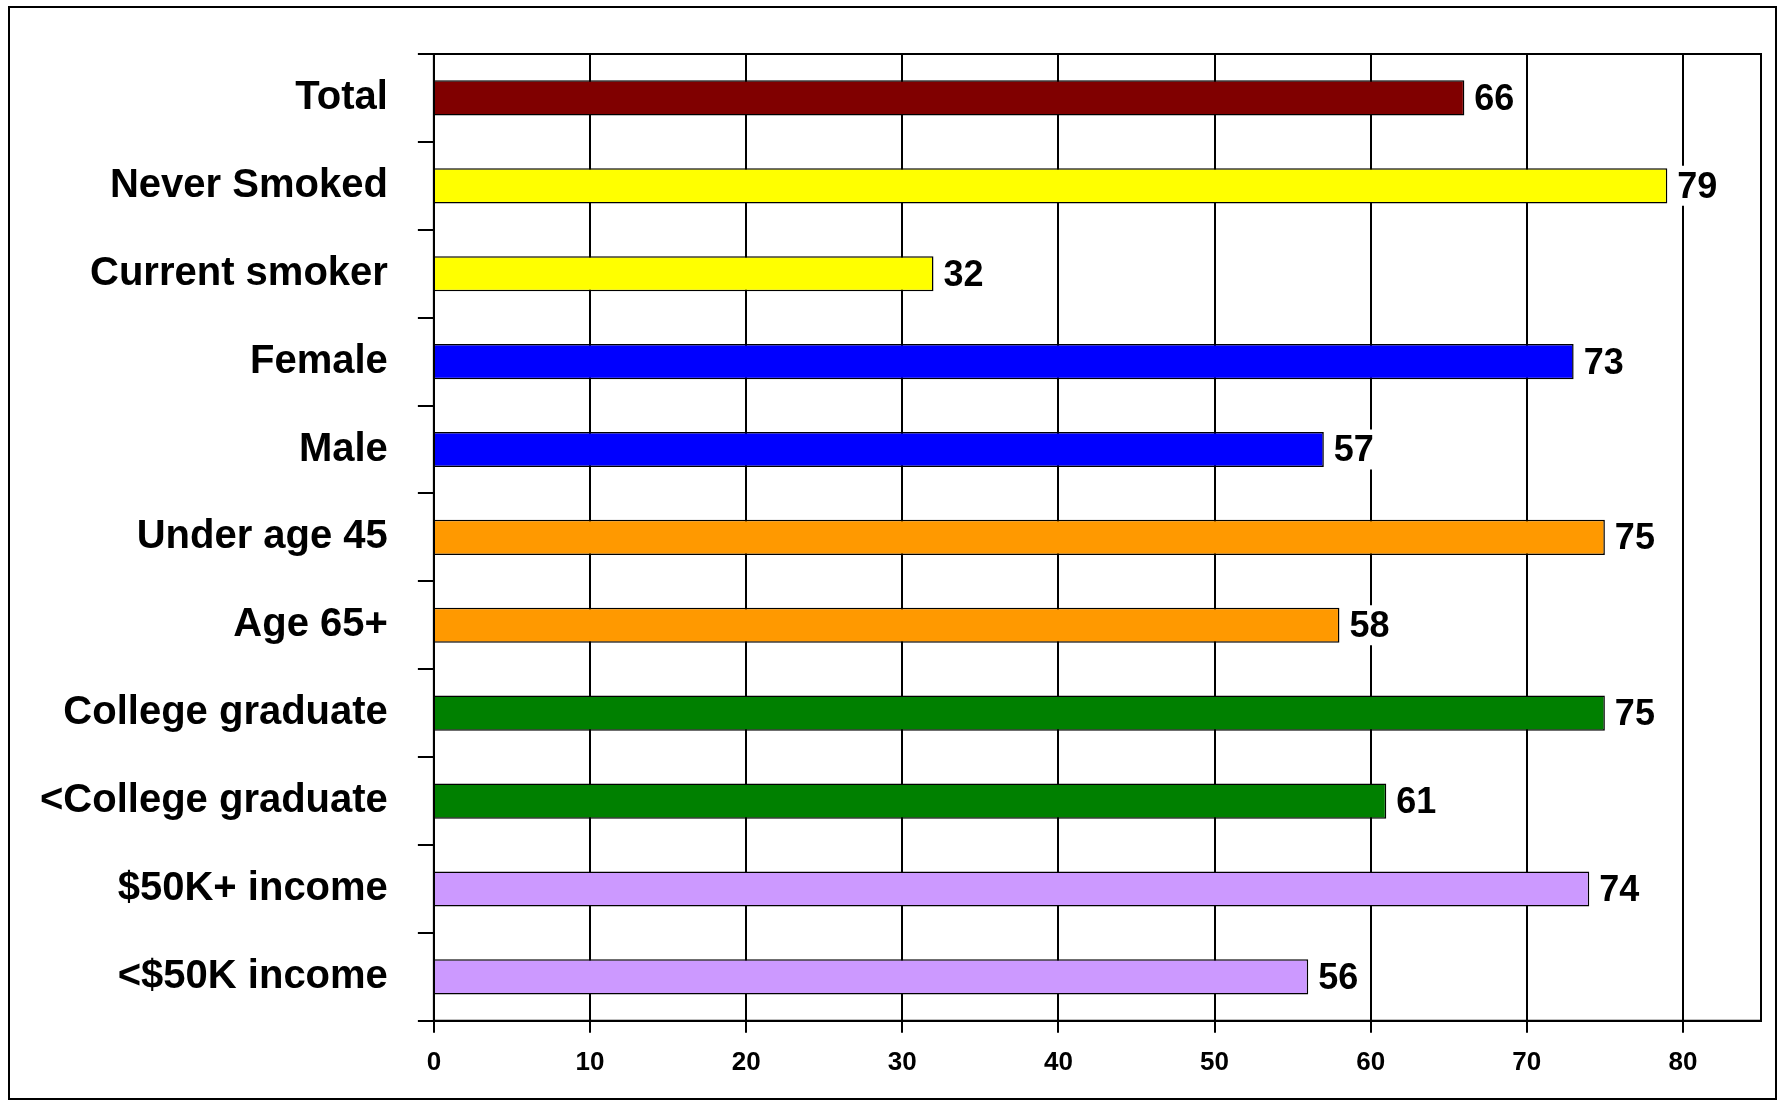  I want to click on x-tick-label: 70, so click(1527, 1060).